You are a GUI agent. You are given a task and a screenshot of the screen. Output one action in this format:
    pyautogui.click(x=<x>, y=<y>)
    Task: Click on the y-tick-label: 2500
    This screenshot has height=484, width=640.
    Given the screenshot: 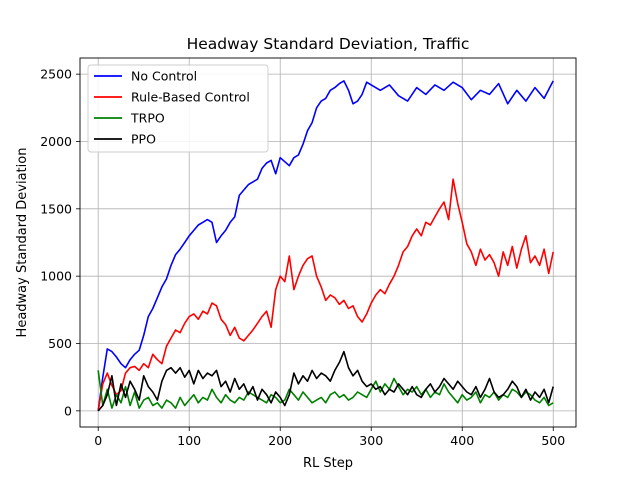 What is the action you would take?
    pyautogui.click(x=56, y=74)
    